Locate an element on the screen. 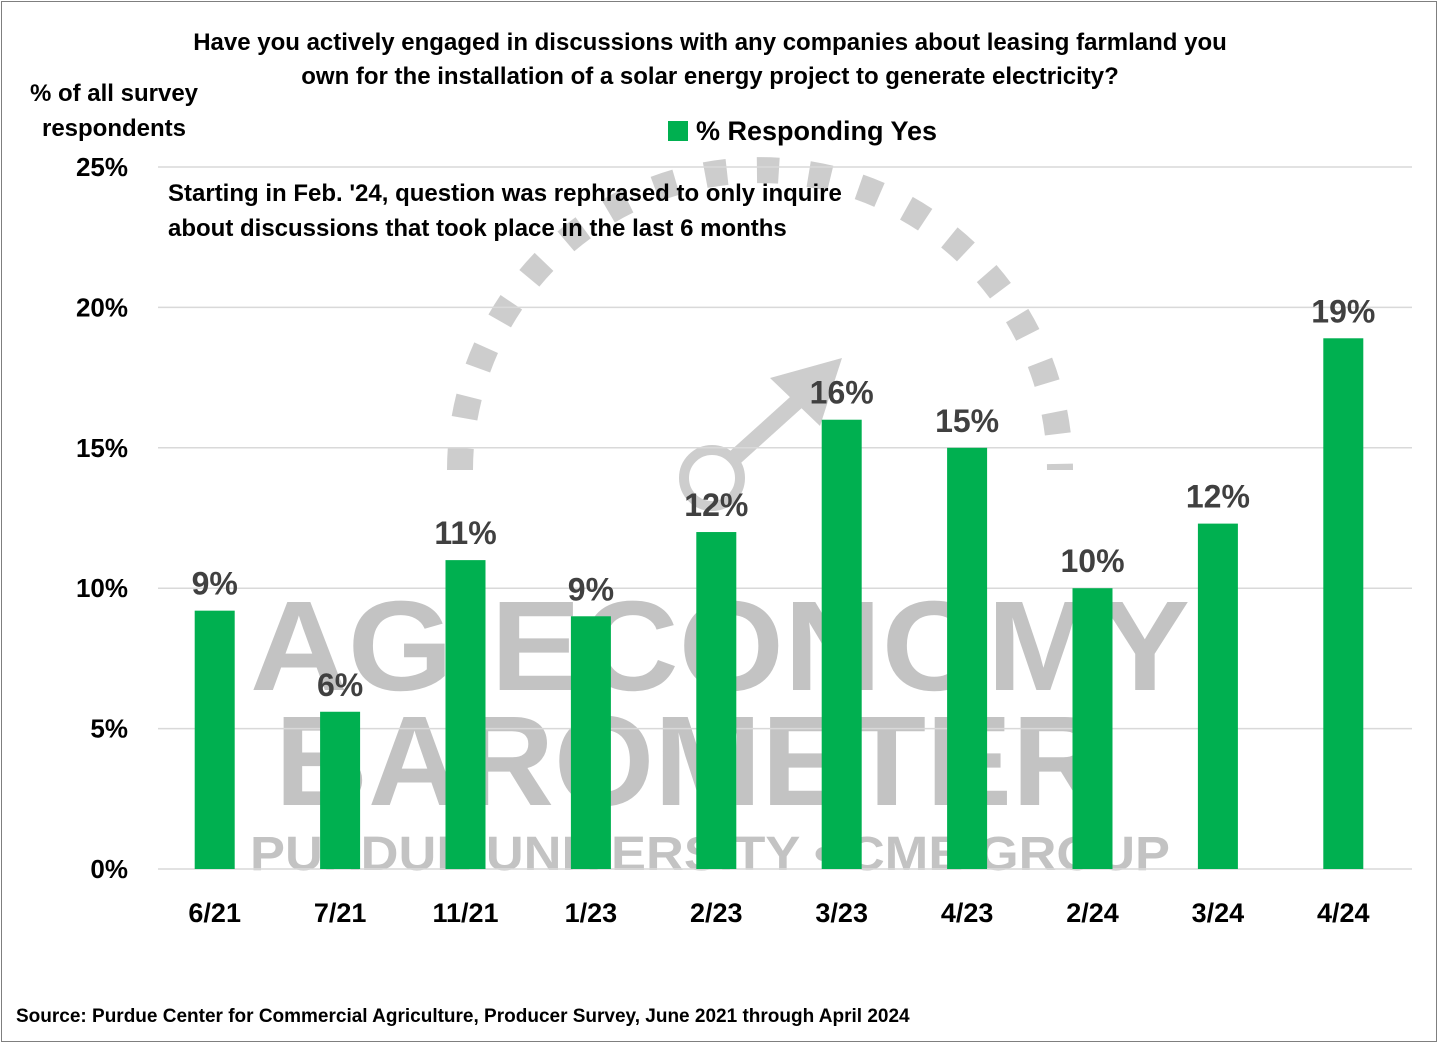 The height and width of the screenshot is (1045, 1440). x-tick-label: 7/21 is located at coordinates (340, 913).